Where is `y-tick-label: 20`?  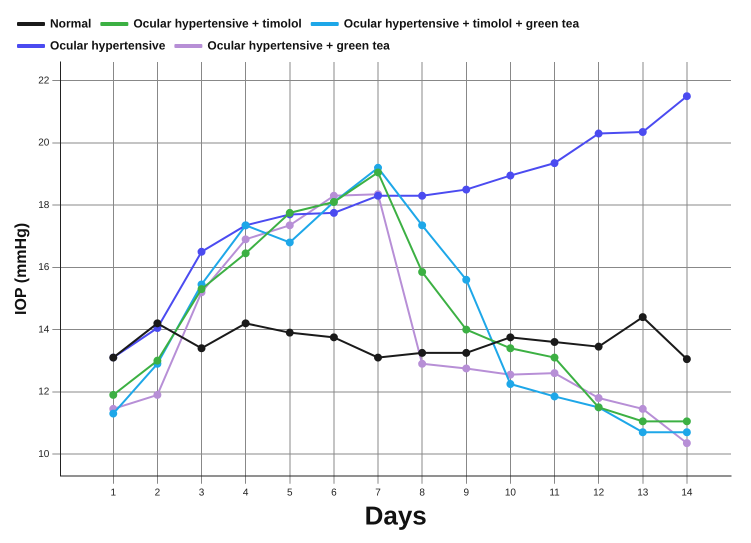 y-tick-label: 20 is located at coordinates (44, 143).